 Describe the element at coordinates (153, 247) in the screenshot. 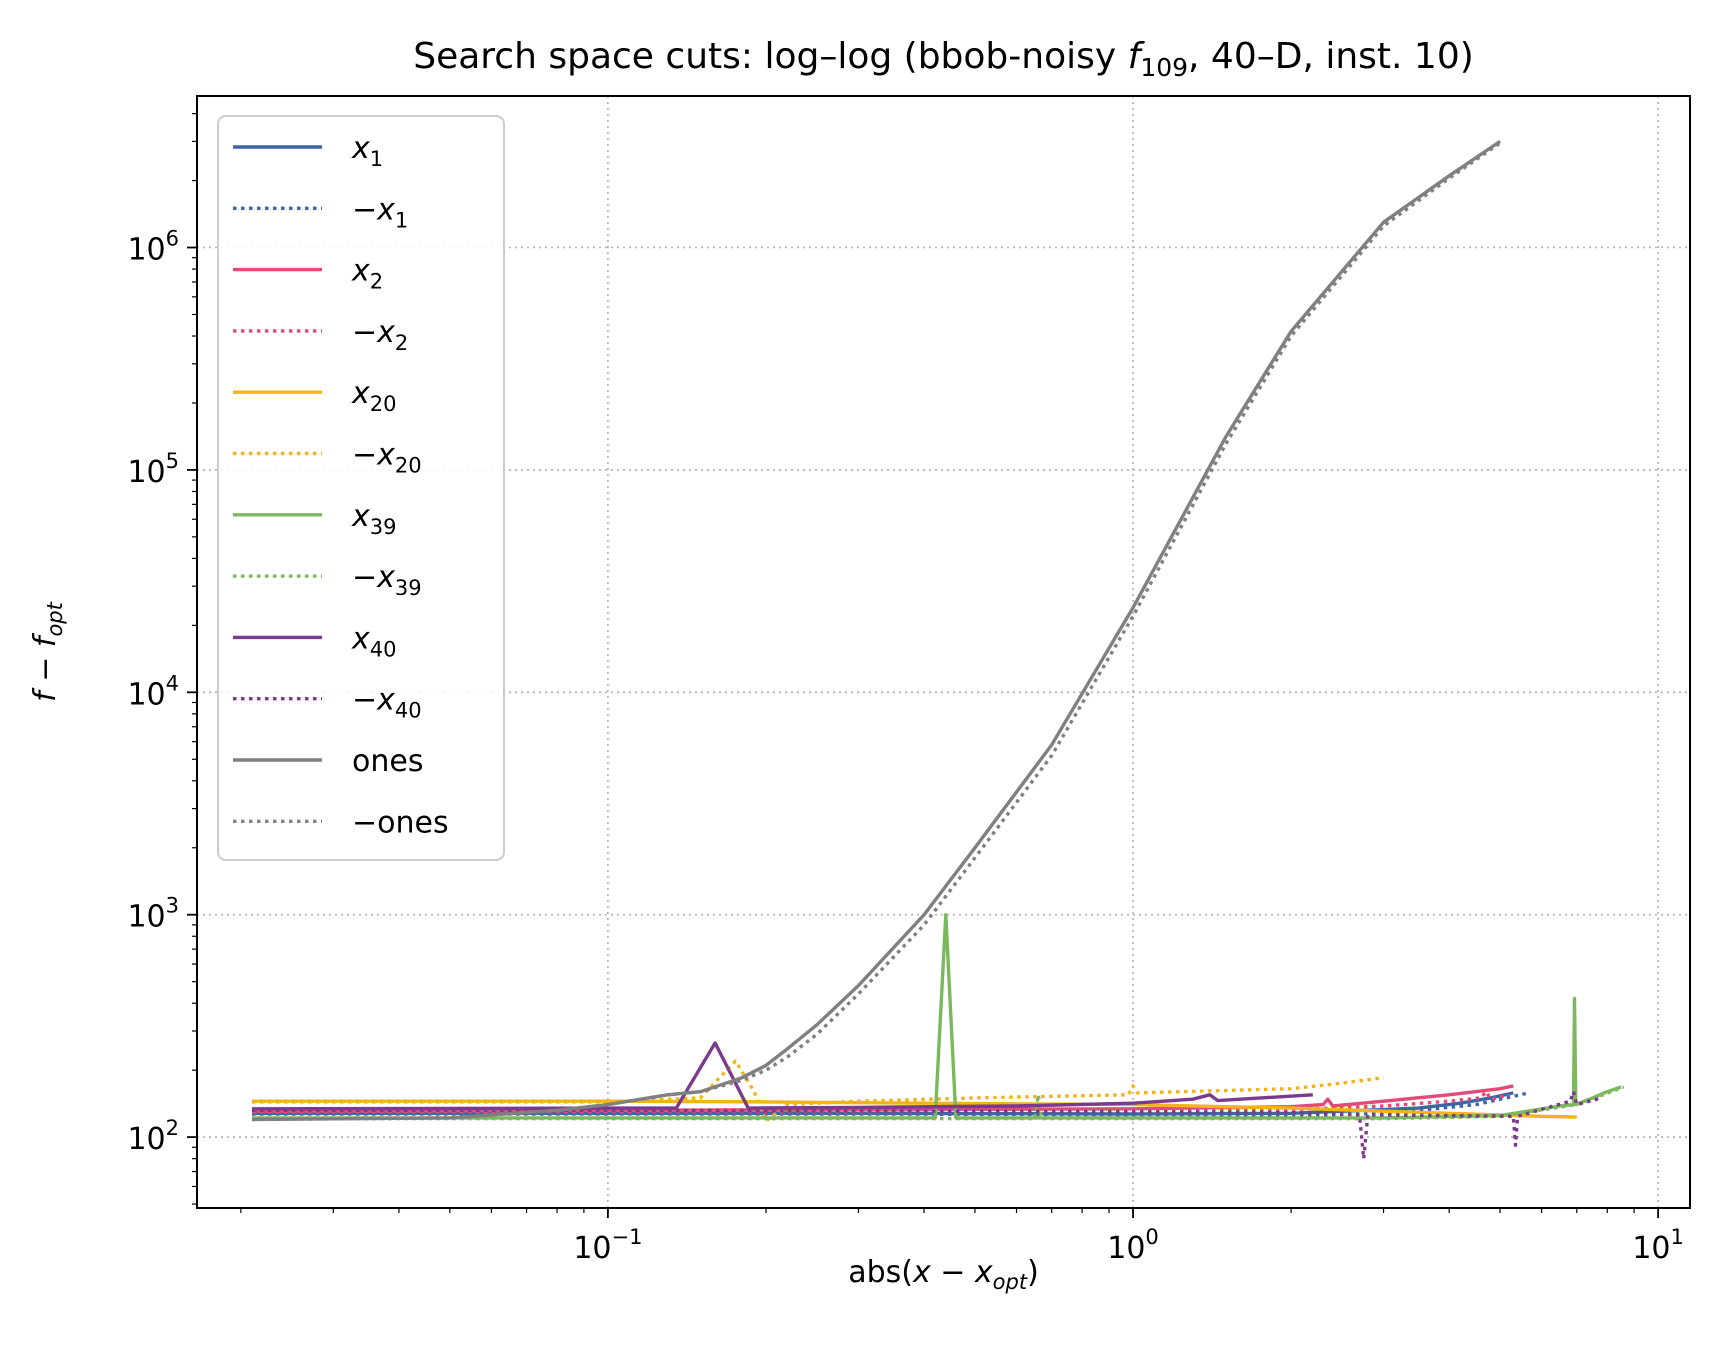

I see `y-tick-label: 10⁶` at that location.